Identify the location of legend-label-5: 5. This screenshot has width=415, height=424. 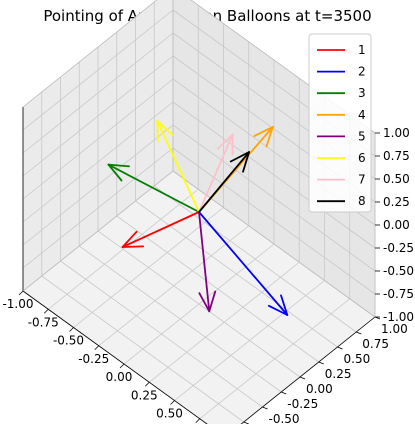
(362, 136).